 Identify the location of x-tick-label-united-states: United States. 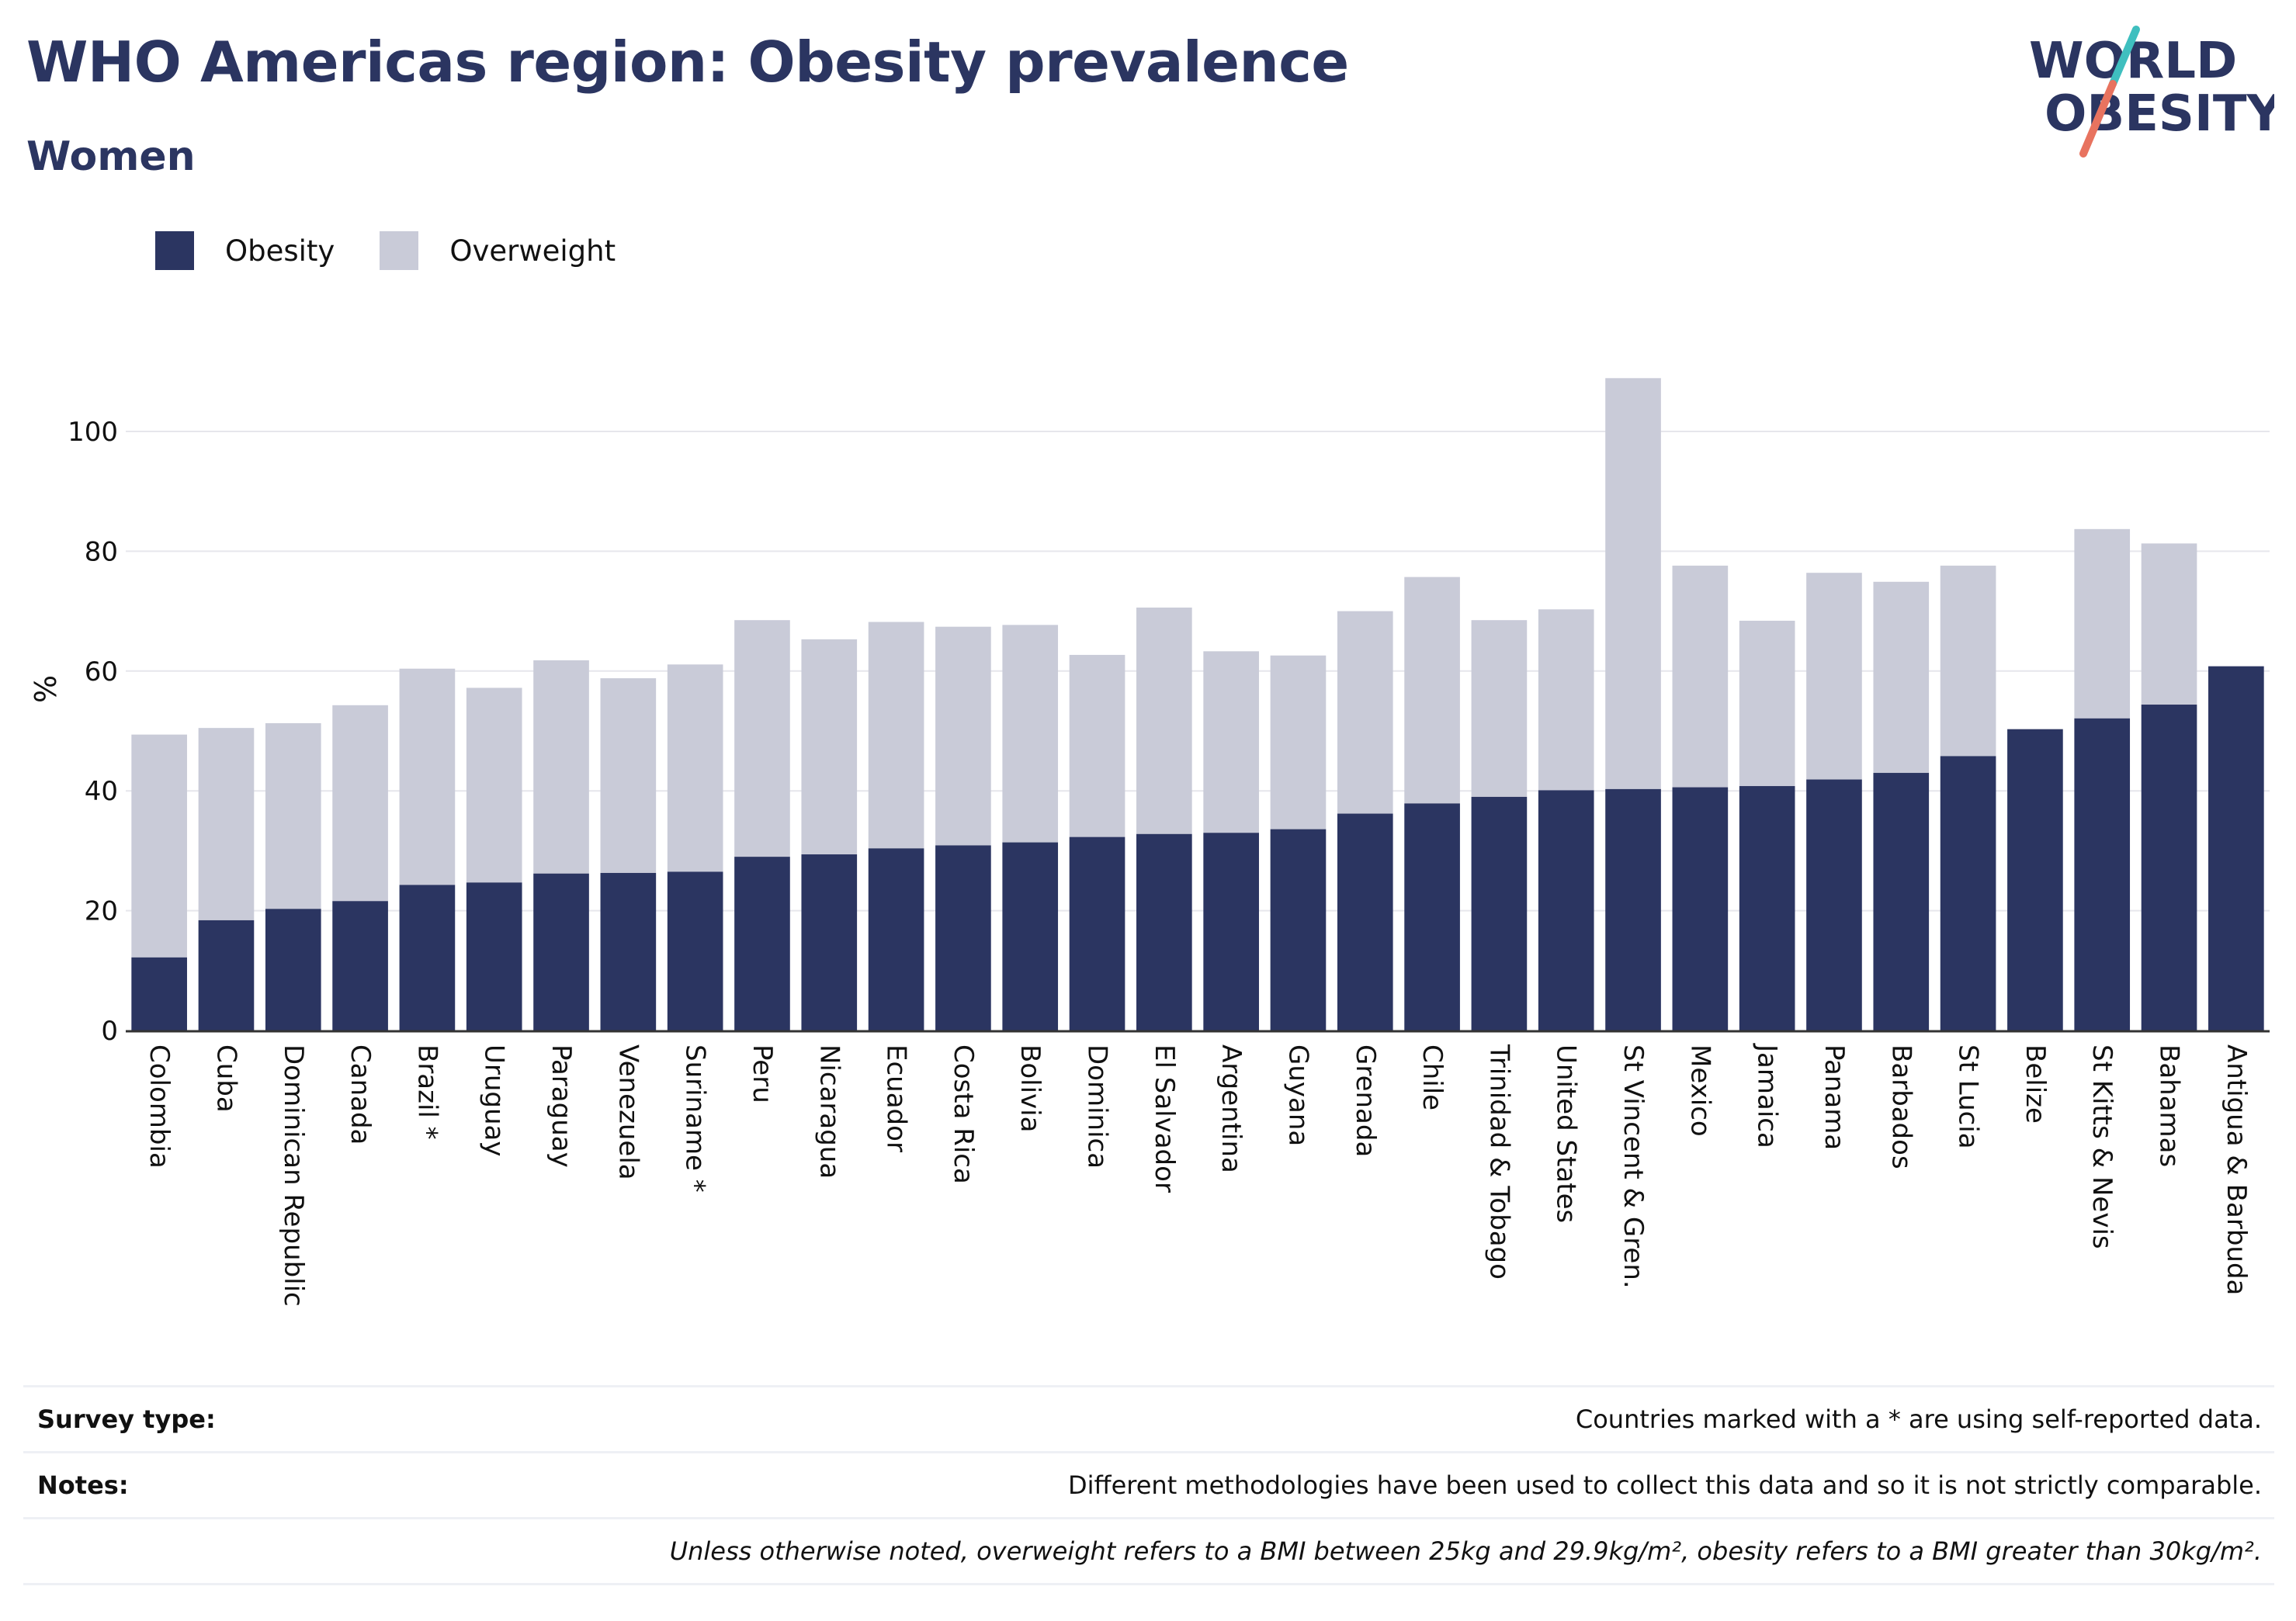
(1566, 1133).